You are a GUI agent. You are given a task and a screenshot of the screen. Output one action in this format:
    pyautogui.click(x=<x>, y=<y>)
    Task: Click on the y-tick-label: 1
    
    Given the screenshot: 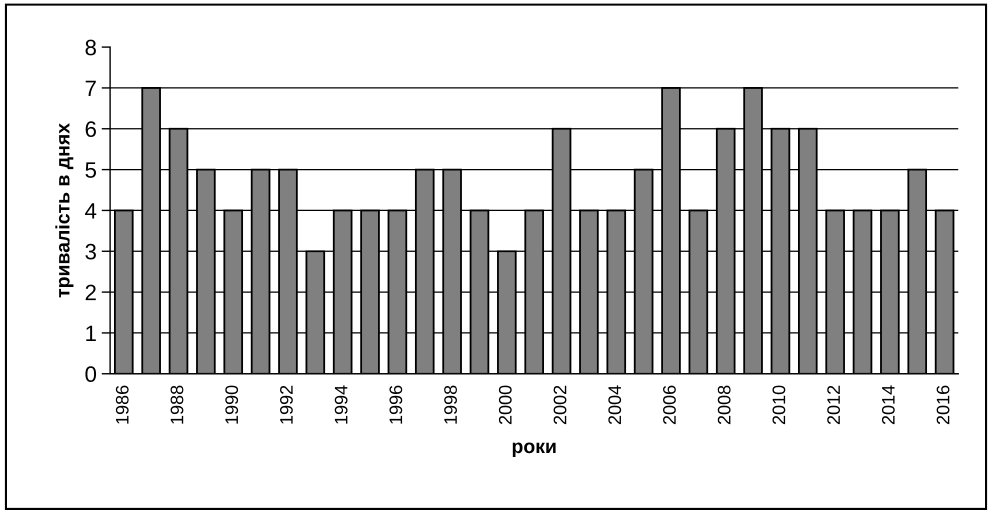 What is the action you would take?
    pyautogui.click(x=91, y=333)
    